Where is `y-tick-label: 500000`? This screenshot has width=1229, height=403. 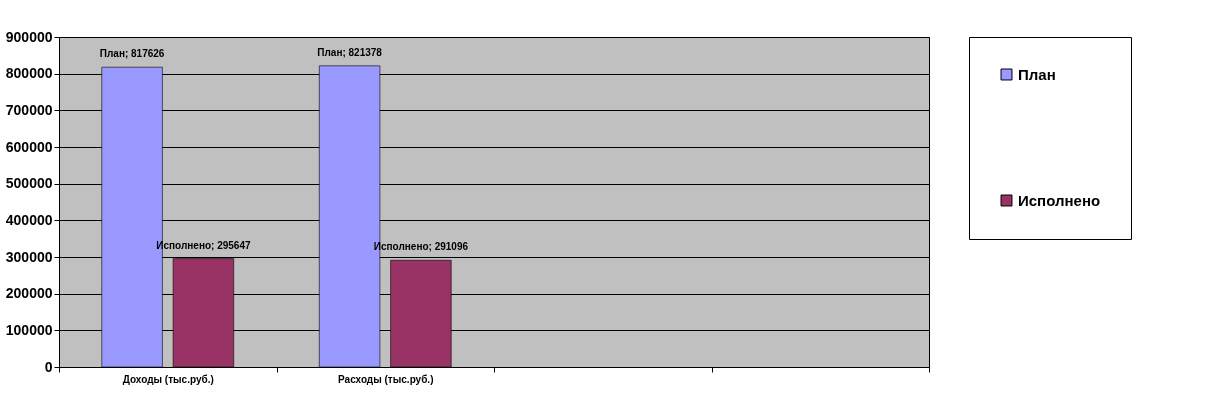
y-tick-label: 500000 is located at coordinates (29, 183).